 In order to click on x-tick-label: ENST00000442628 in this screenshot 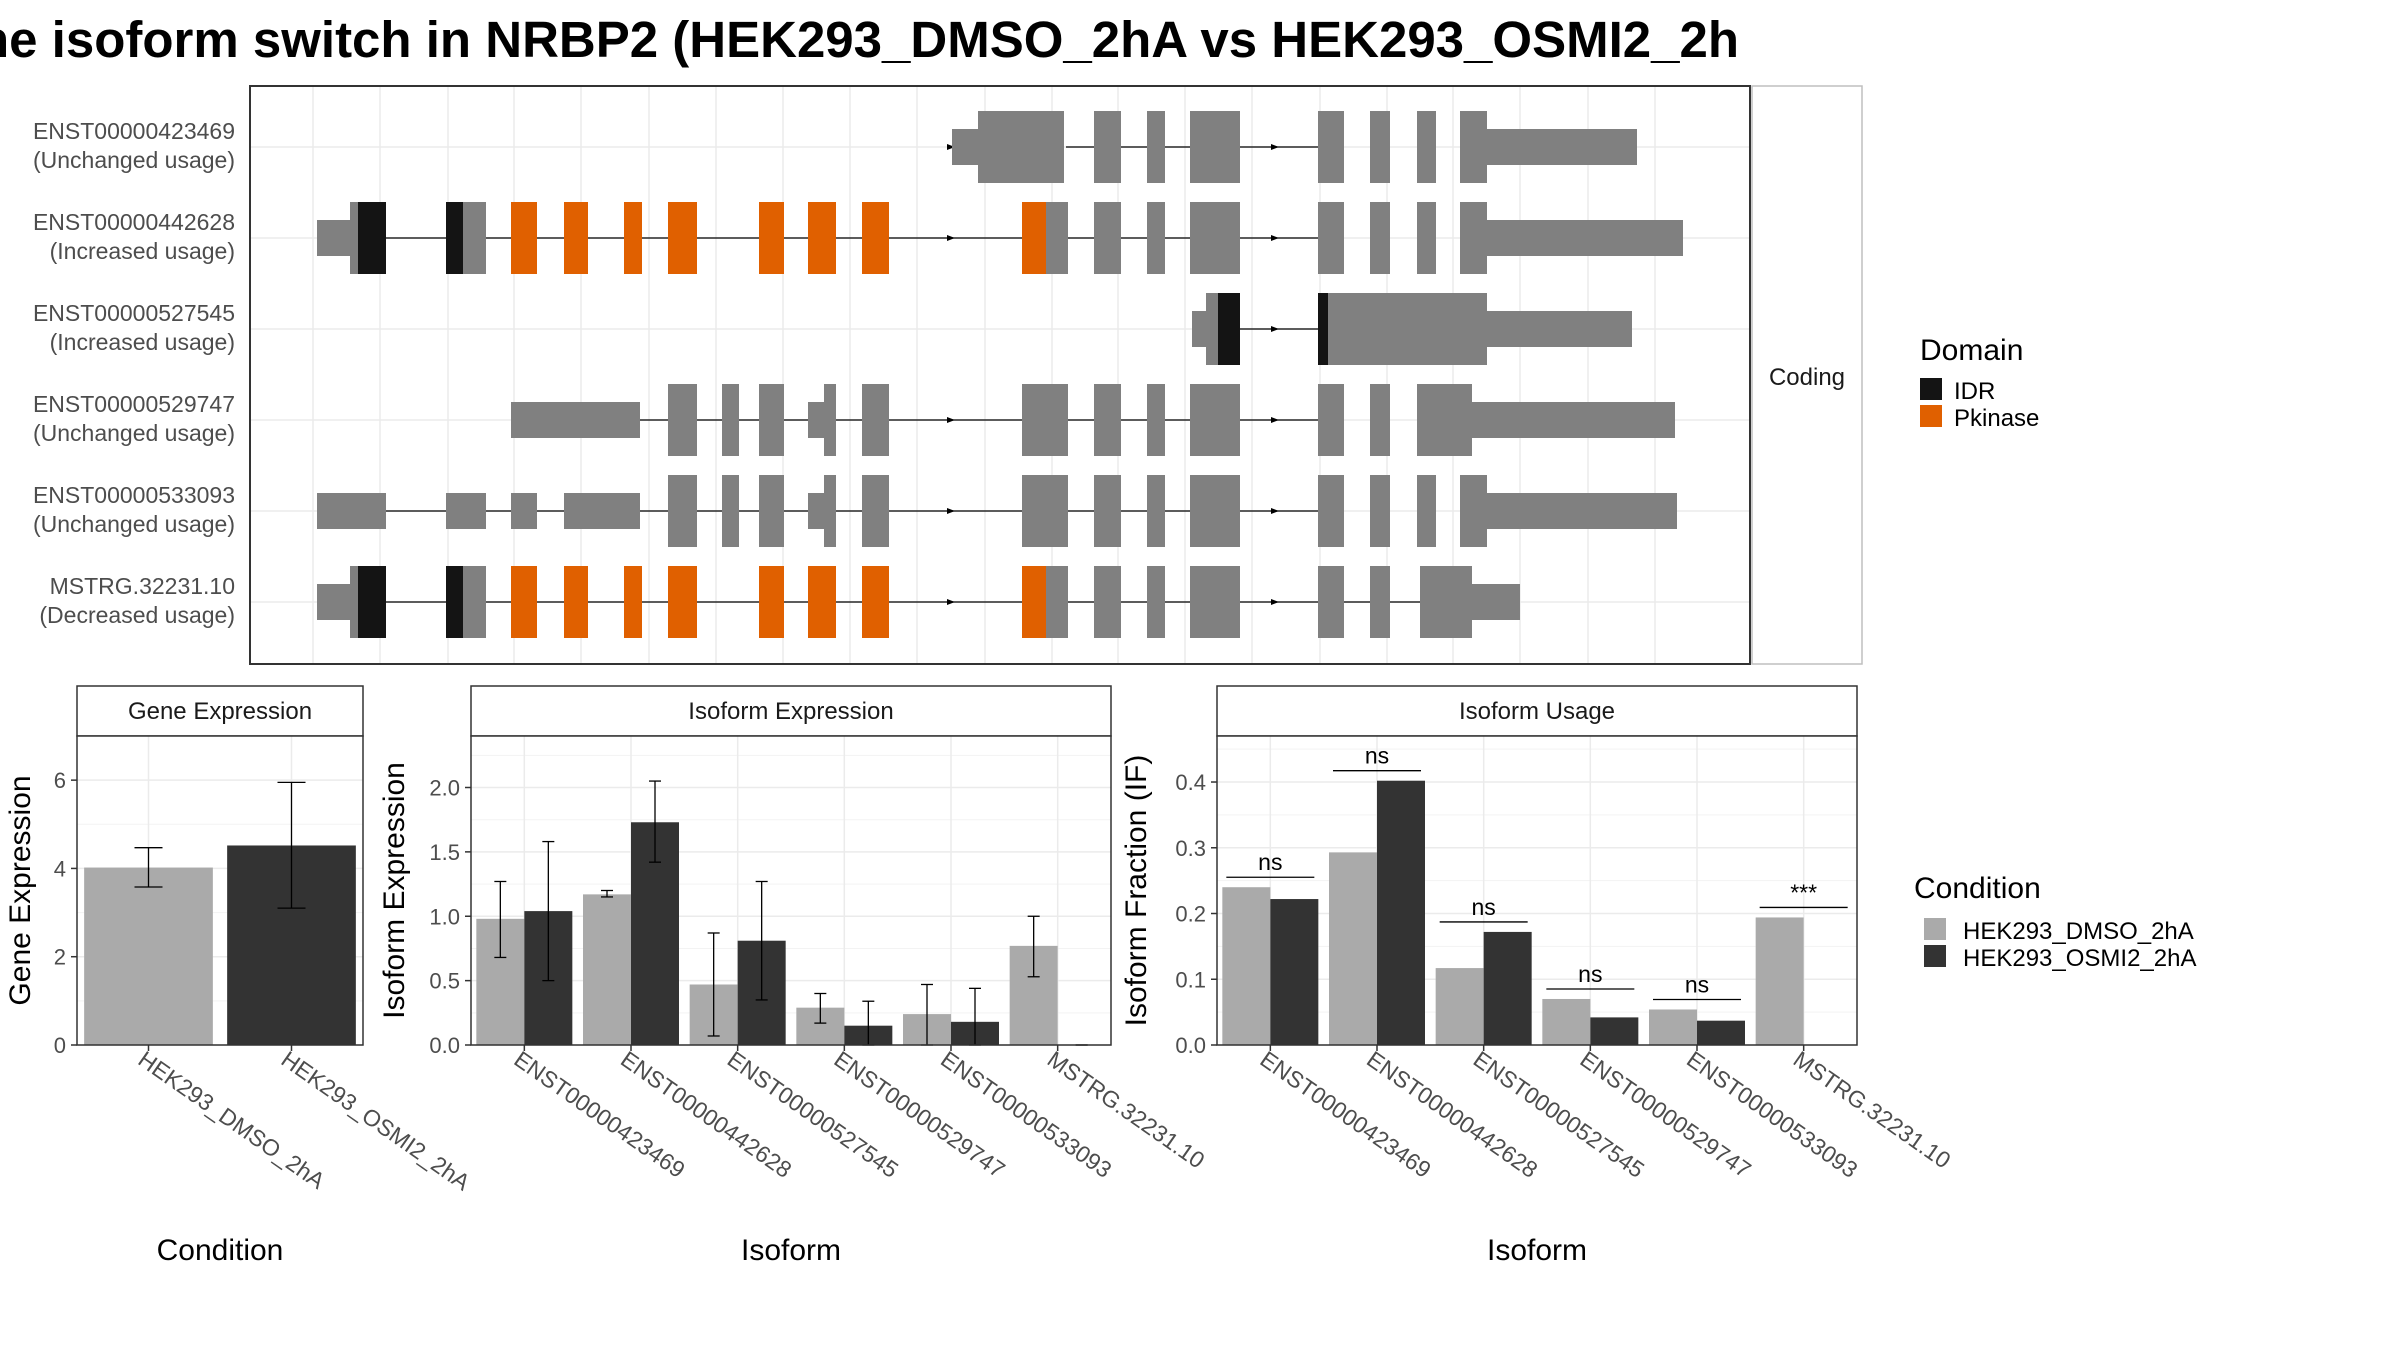, I will do `click(1452, 1114)`.